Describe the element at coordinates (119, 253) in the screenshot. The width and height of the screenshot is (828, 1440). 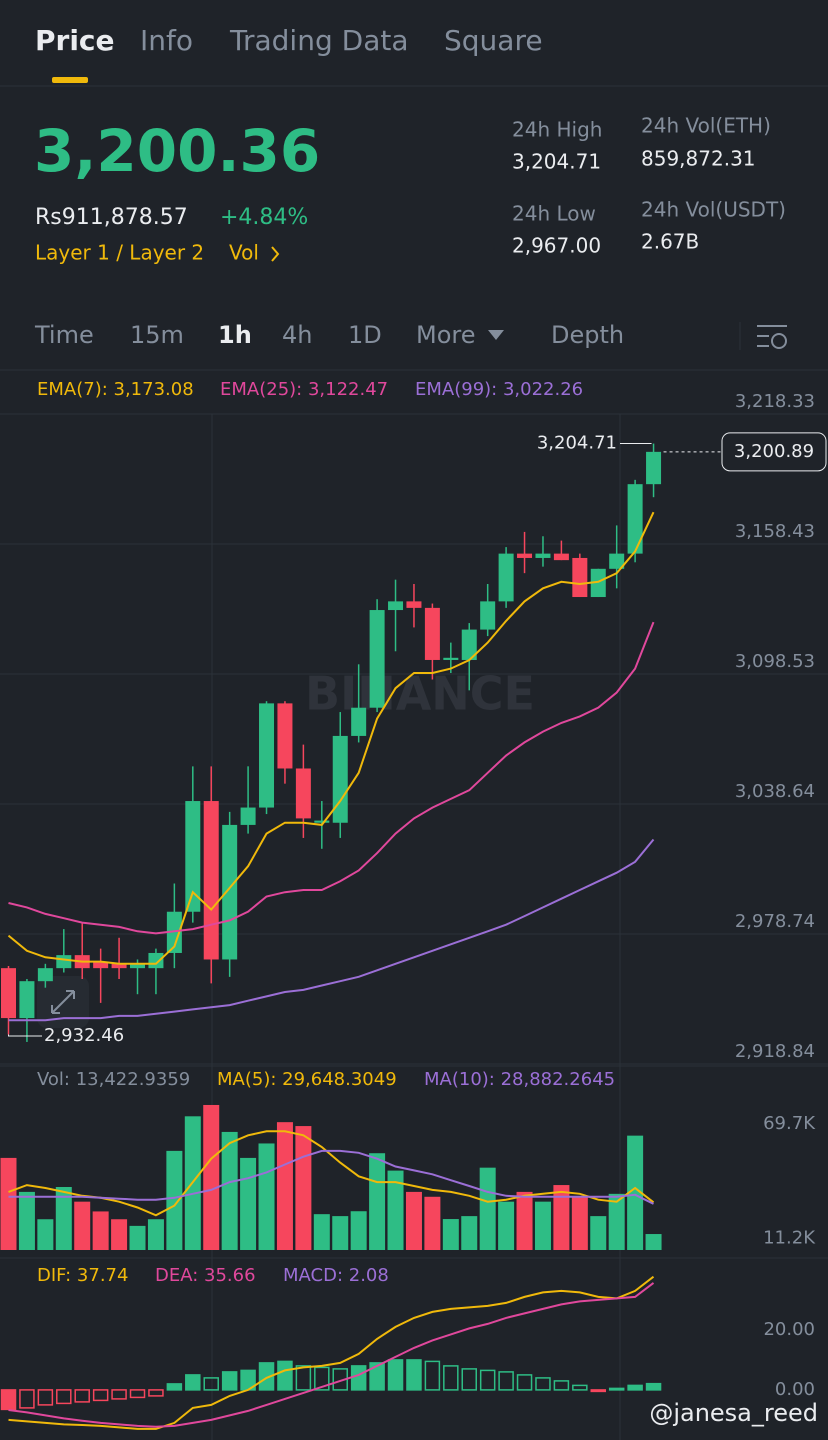
I see `tag: Layer 1 / Layer 2` at that location.